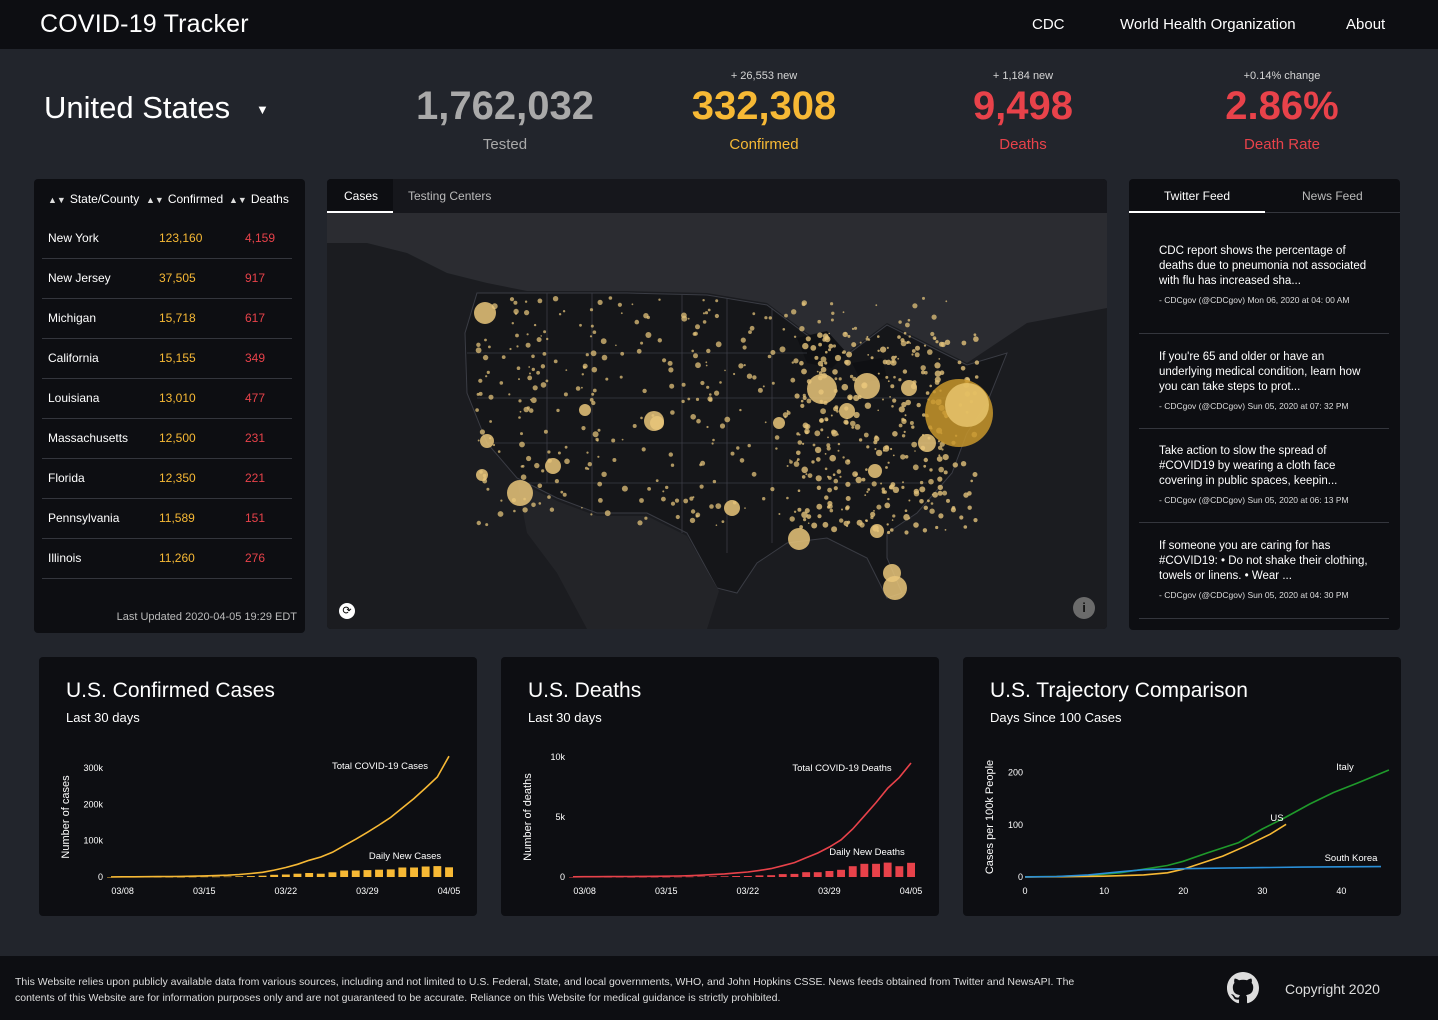 The height and width of the screenshot is (1020, 1438). I want to click on github-icon, so click(1243, 988).